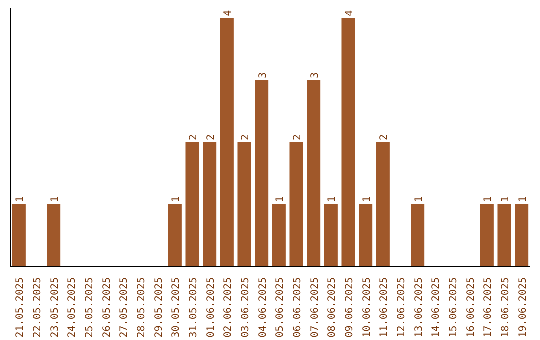 This screenshot has width=540, height=340. Describe the element at coordinates (332, 307) in the screenshot. I see `x-tick-label: 08.06.2025` at that location.